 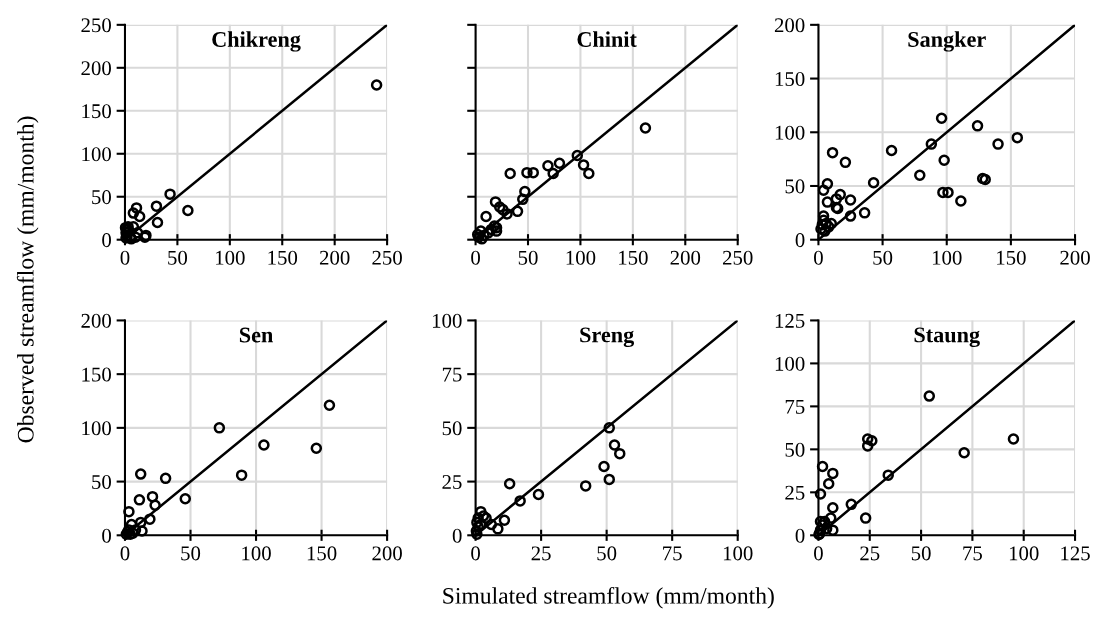 I want to click on chart-title: Sangker, so click(x=947, y=41).